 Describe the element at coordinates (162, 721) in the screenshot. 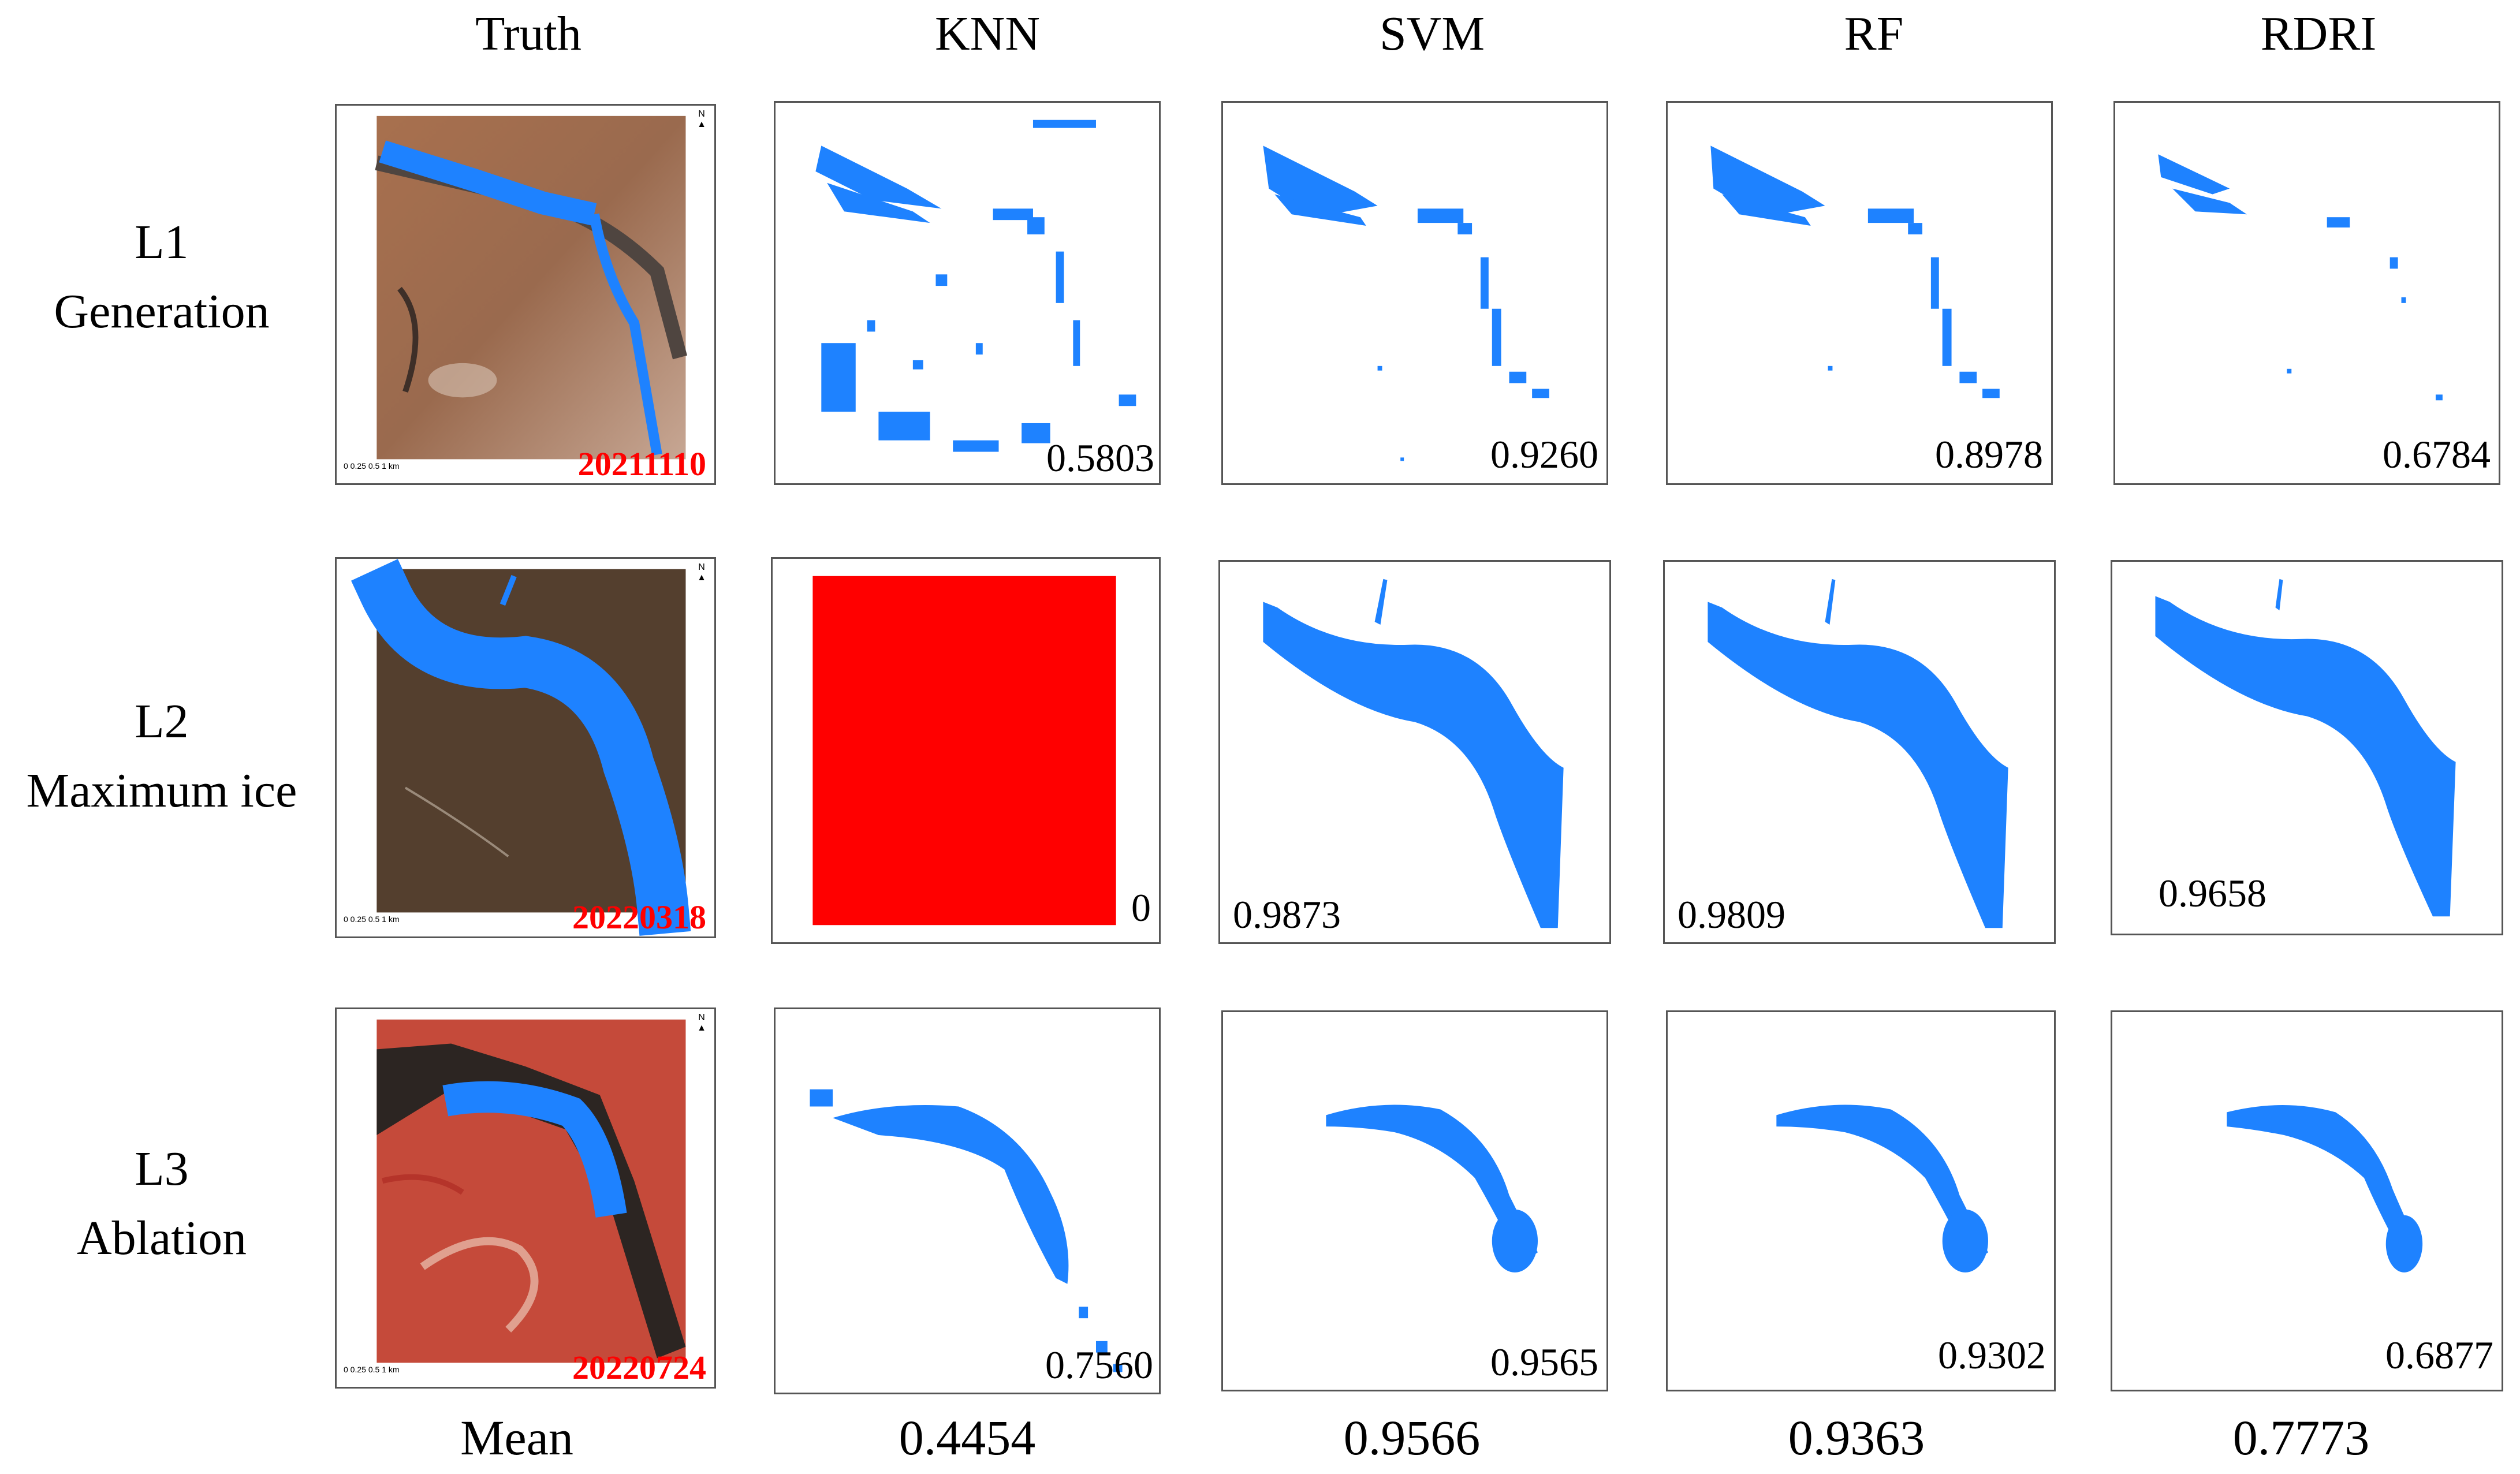

I see `row-label-l2-id: L2` at that location.